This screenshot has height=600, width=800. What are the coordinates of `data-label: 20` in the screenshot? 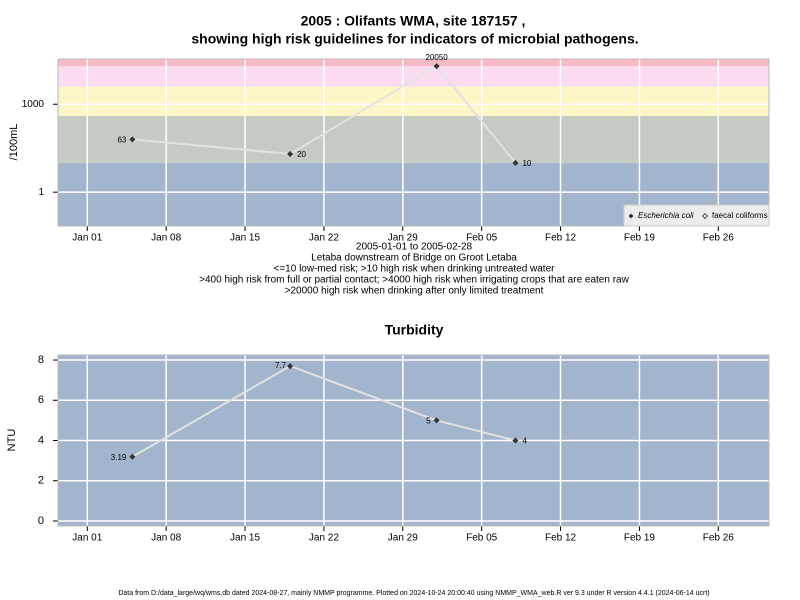 It's located at (301, 154).